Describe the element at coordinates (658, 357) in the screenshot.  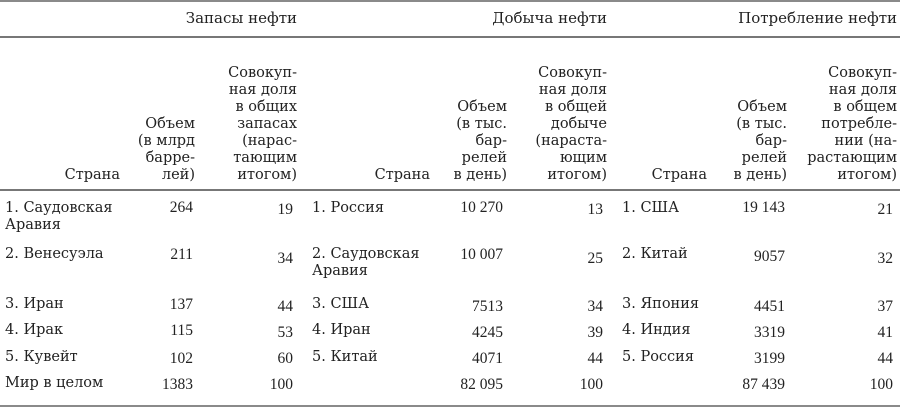
I see `row-country: 5. Россия` at that location.